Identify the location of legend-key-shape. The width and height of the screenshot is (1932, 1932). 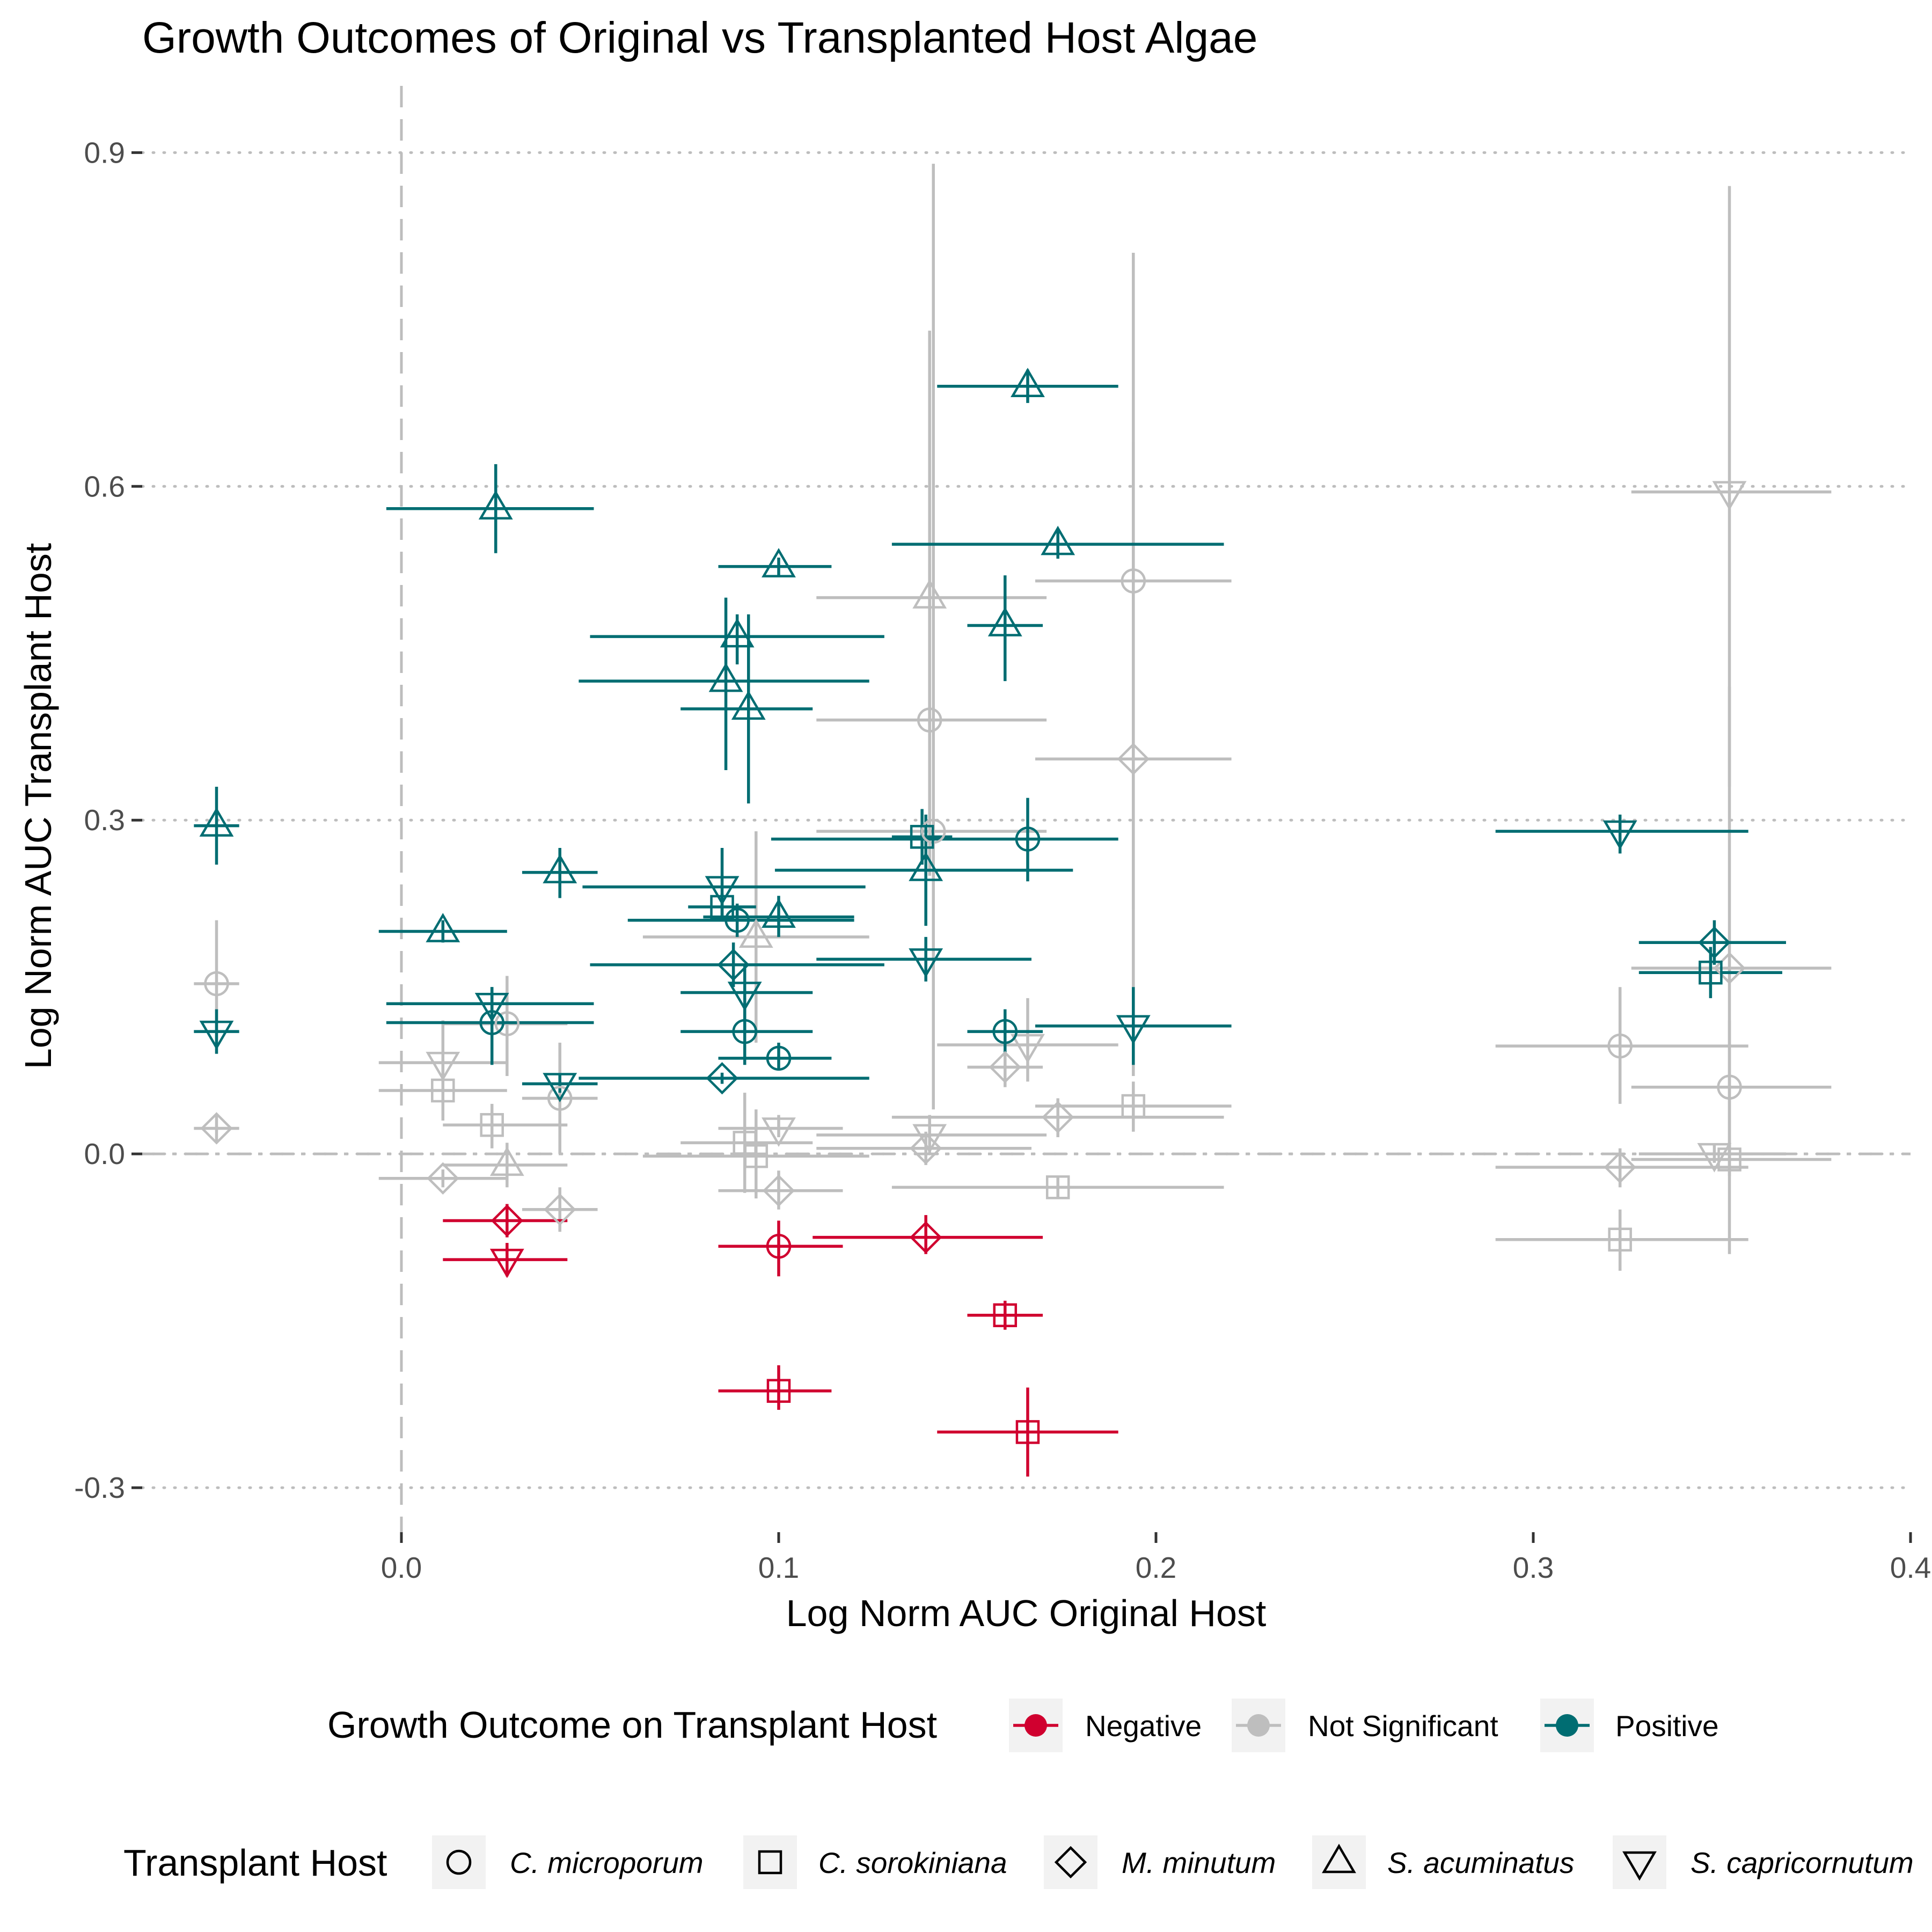
(459, 1862).